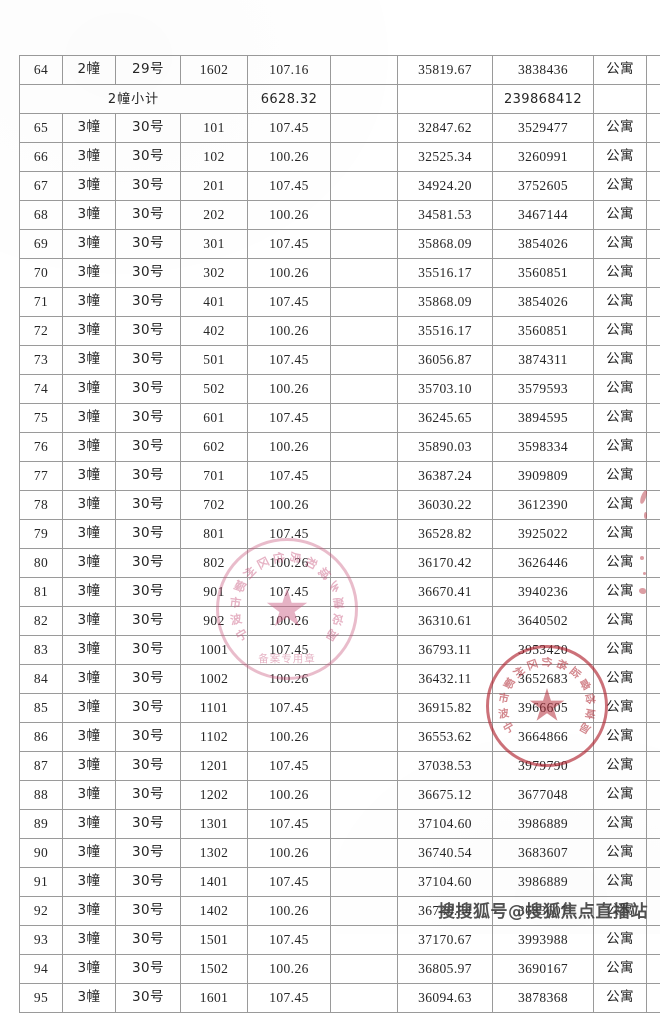  Describe the element at coordinates (543, 563) in the screenshot. I see `cell-total: 3626446` at that location.